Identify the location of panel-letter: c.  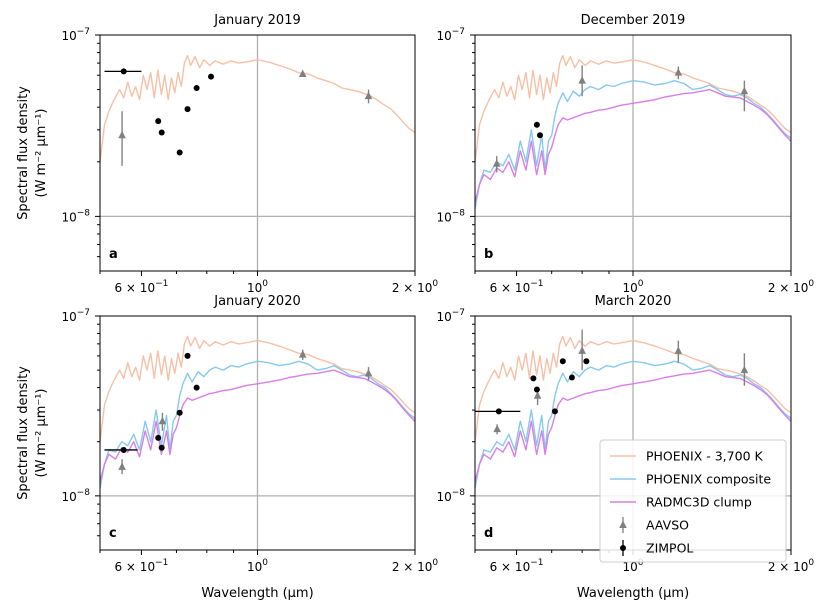
(113, 533).